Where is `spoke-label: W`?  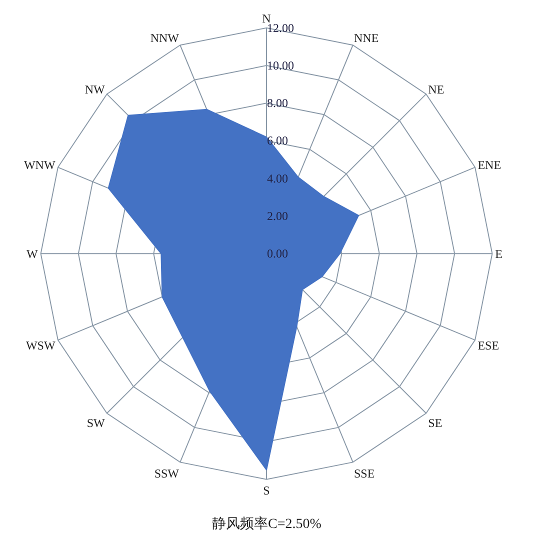
spoke-label: W is located at coordinates (32, 253).